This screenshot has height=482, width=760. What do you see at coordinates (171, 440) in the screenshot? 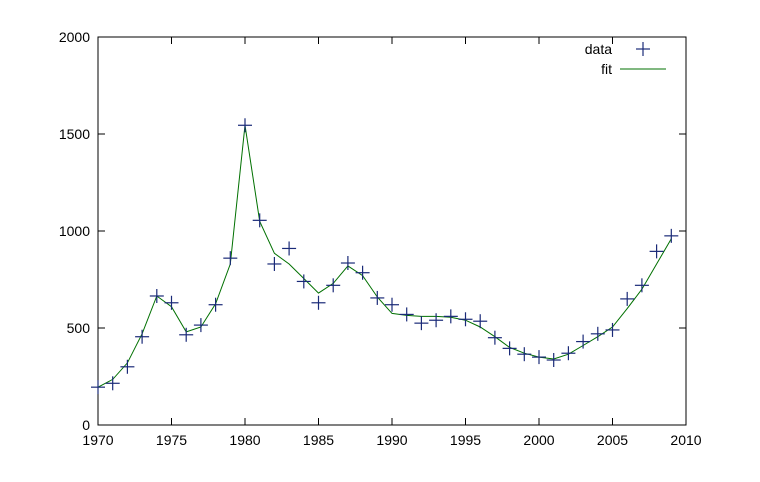
I see `x-tick-label: 1975` at bounding box center [171, 440].